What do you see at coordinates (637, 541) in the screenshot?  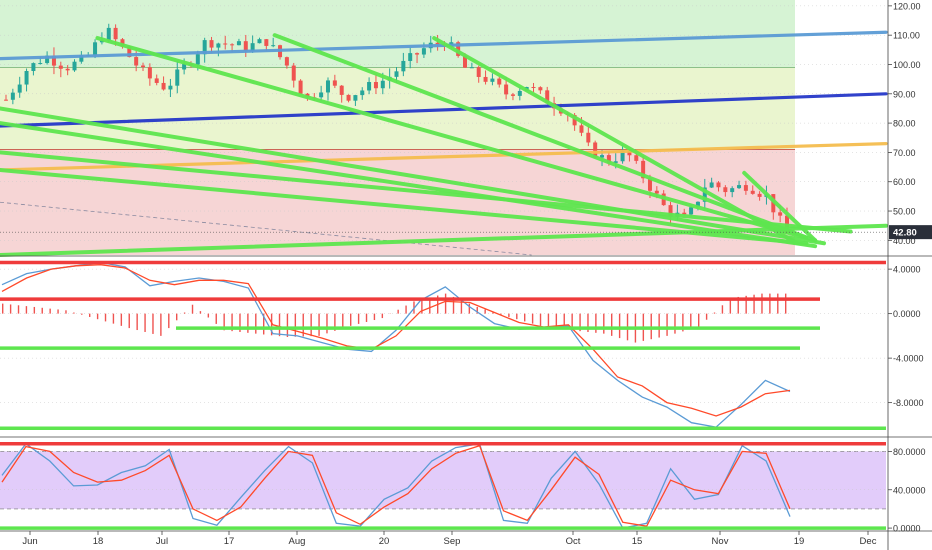 I see `x-tick-label: 15` at bounding box center [637, 541].